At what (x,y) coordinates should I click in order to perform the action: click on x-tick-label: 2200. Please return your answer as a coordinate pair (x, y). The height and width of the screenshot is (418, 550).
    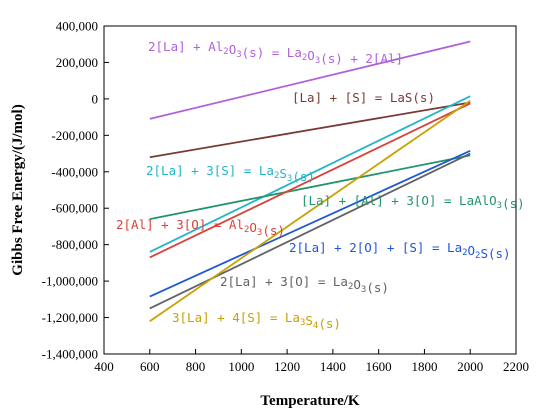
    Looking at the image, I should click on (516, 366).